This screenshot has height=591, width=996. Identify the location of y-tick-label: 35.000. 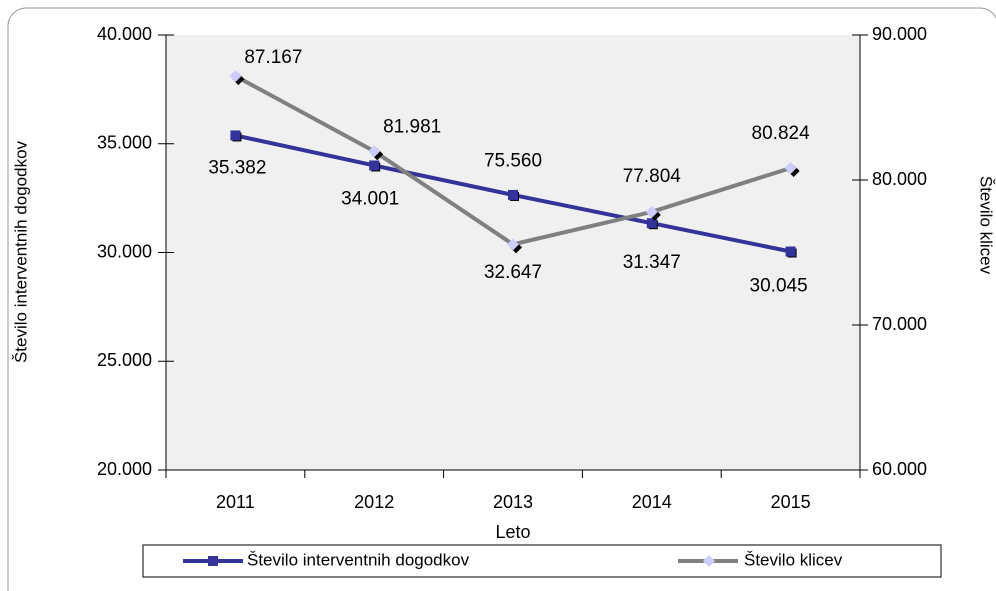
(124, 143).